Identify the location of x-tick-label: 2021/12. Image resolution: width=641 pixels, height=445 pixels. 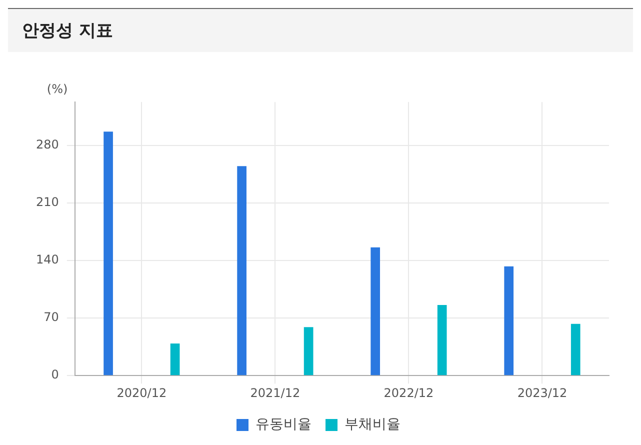
(275, 393).